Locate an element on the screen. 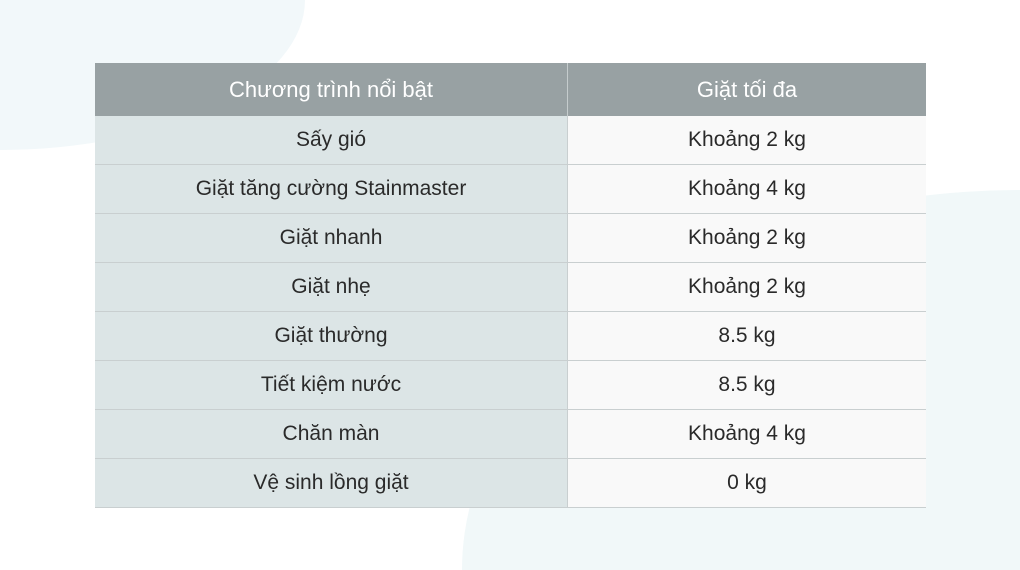  program-name-cell: Chăn màn is located at coordinates (331, 434).